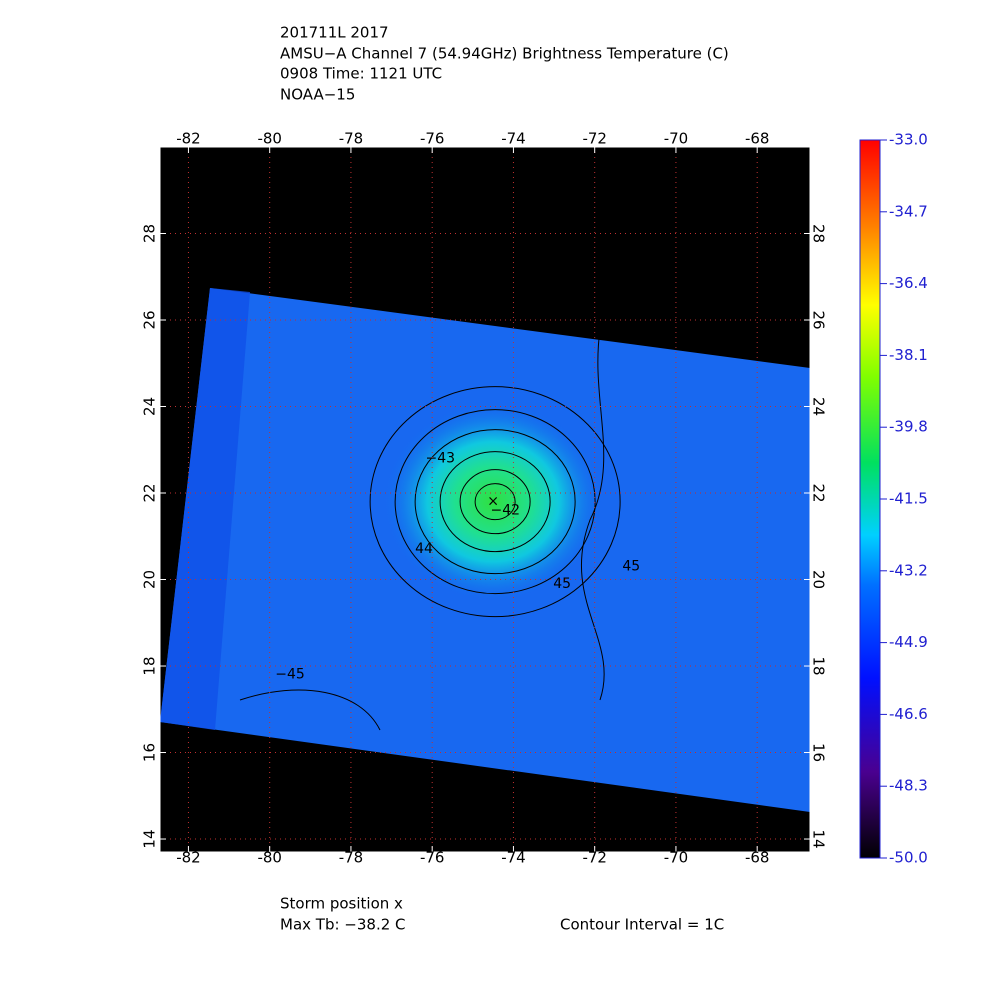  Describe the element at coordinates (870, 499) in the screenshot. I see `colorbar` at that location.